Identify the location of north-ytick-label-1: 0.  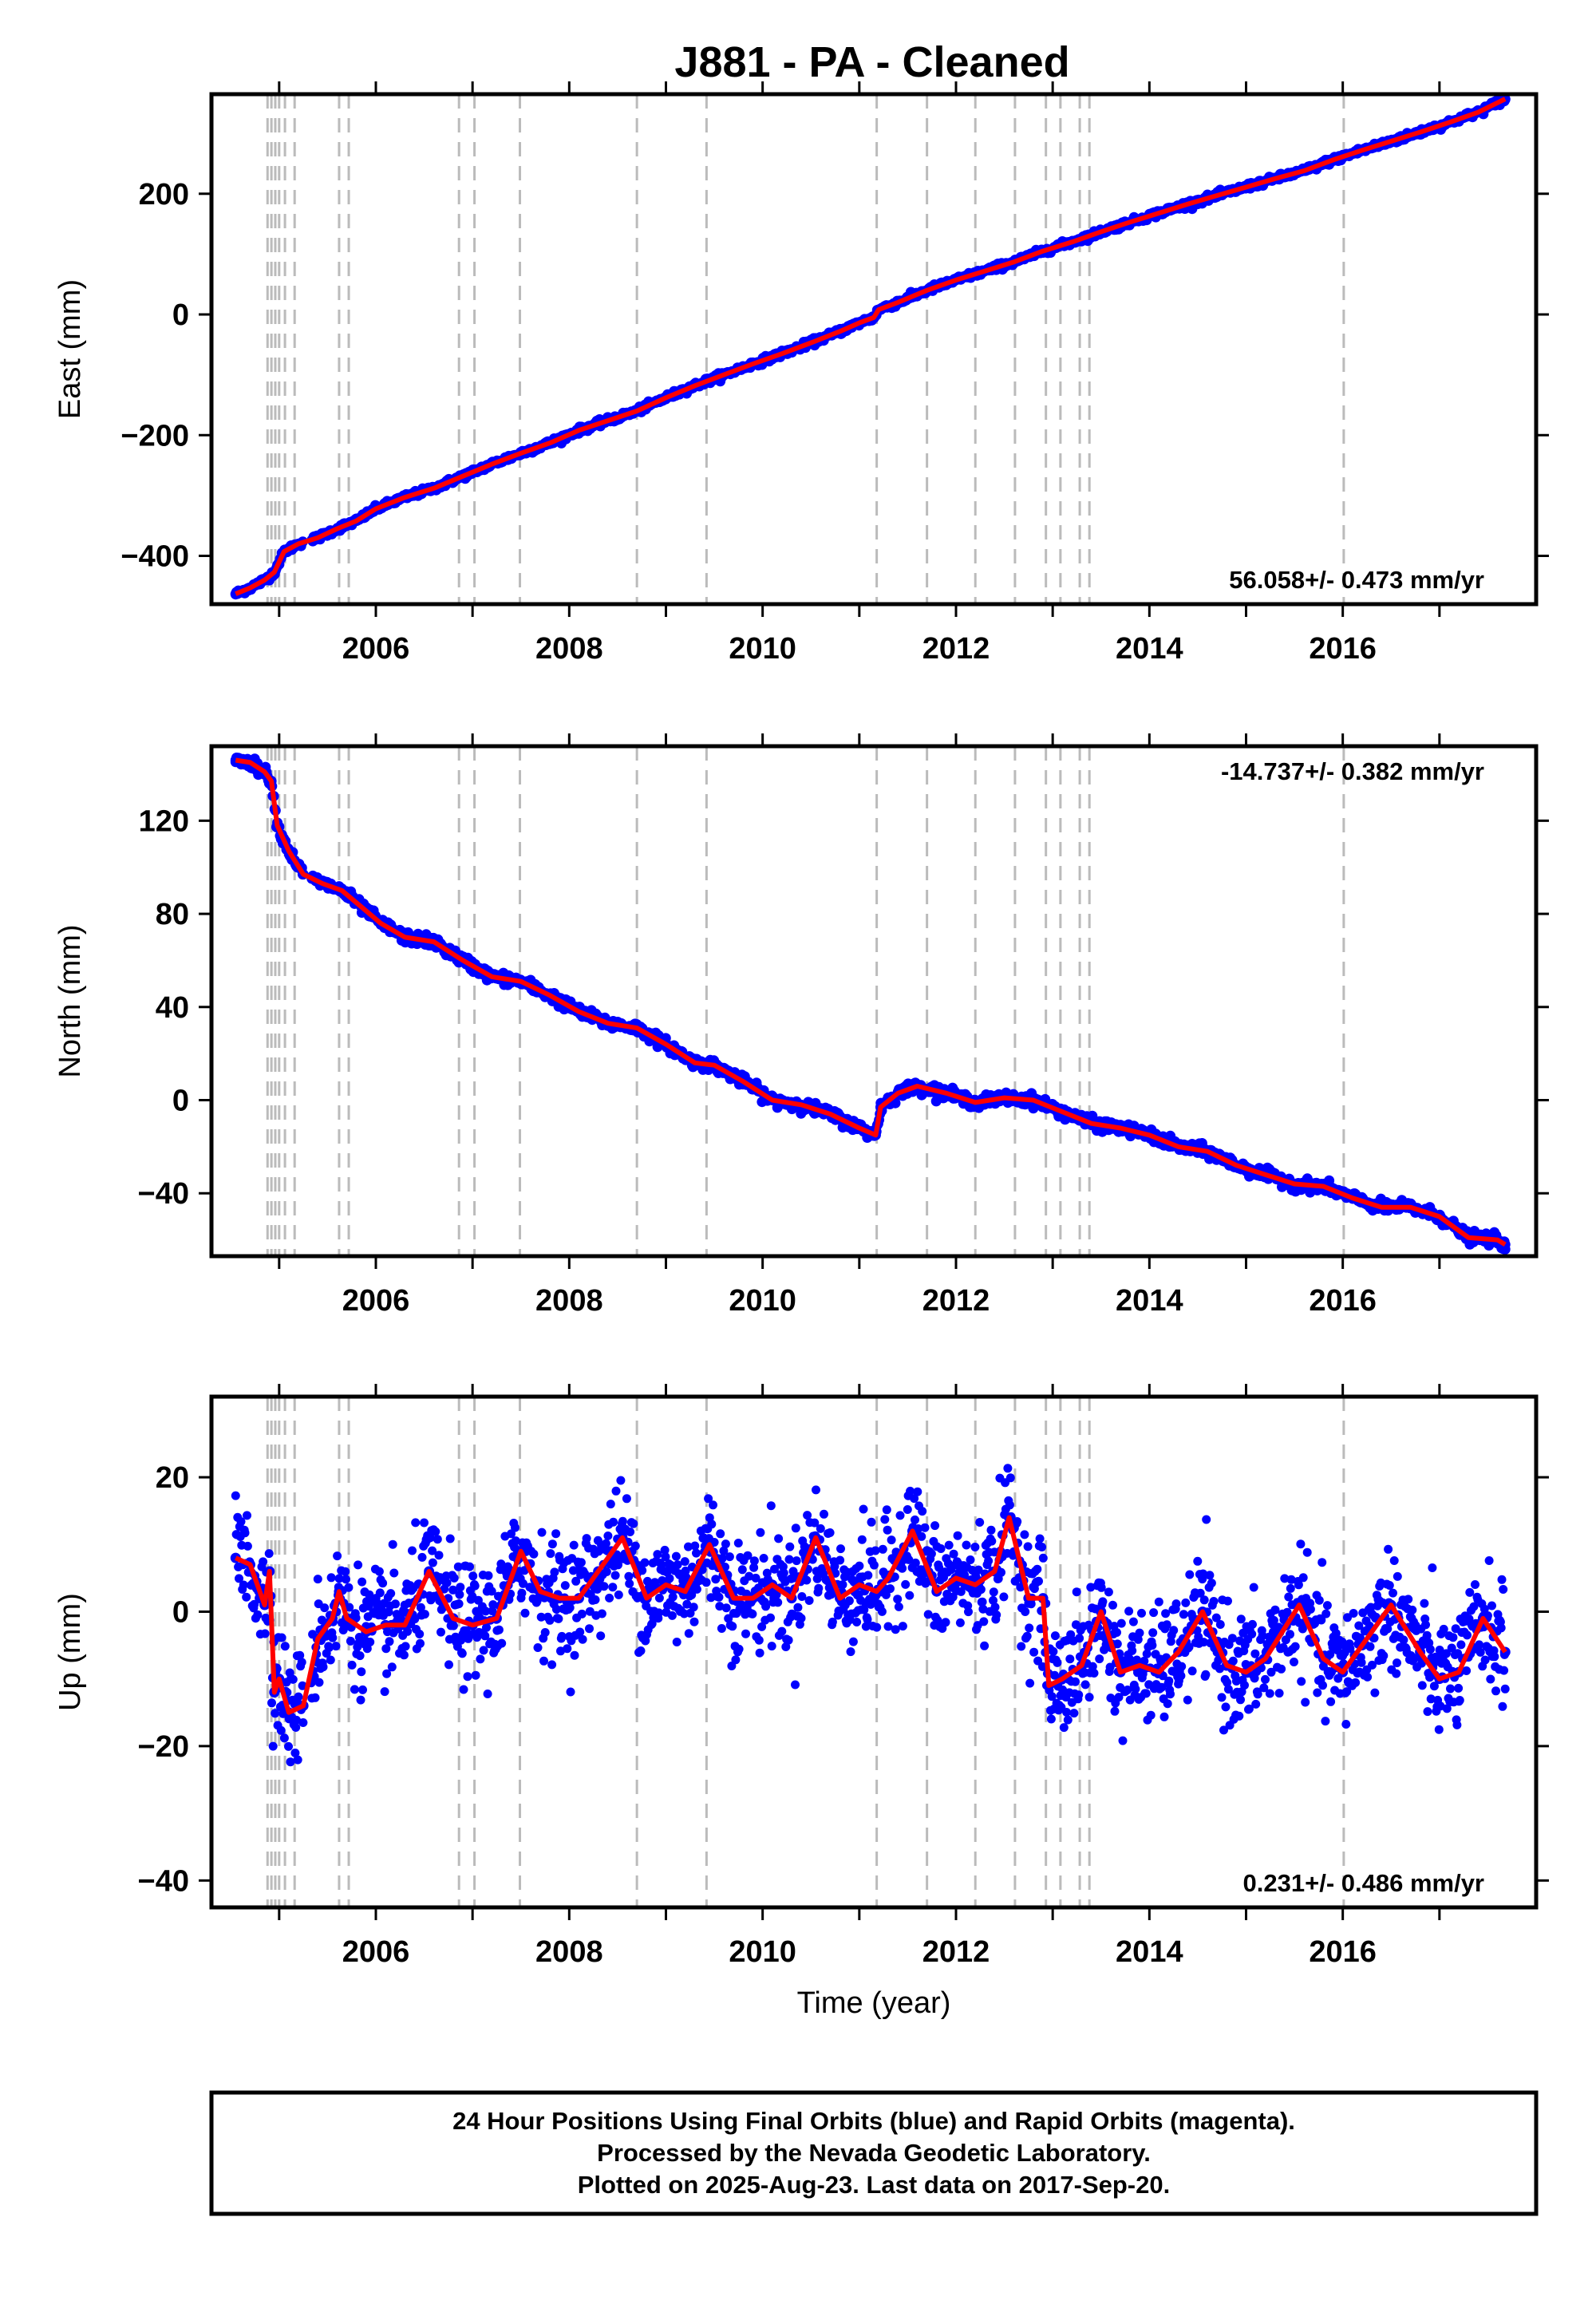
(180, 1101).